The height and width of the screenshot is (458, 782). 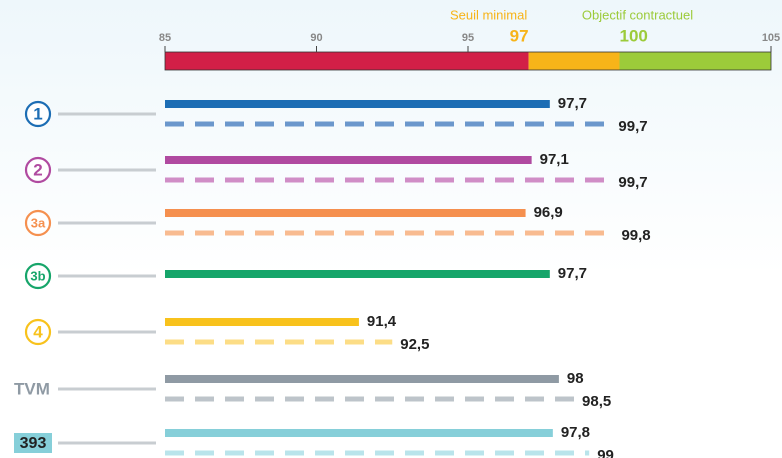 I want to click on value-label: 92,5, so click(x=414, y=344).